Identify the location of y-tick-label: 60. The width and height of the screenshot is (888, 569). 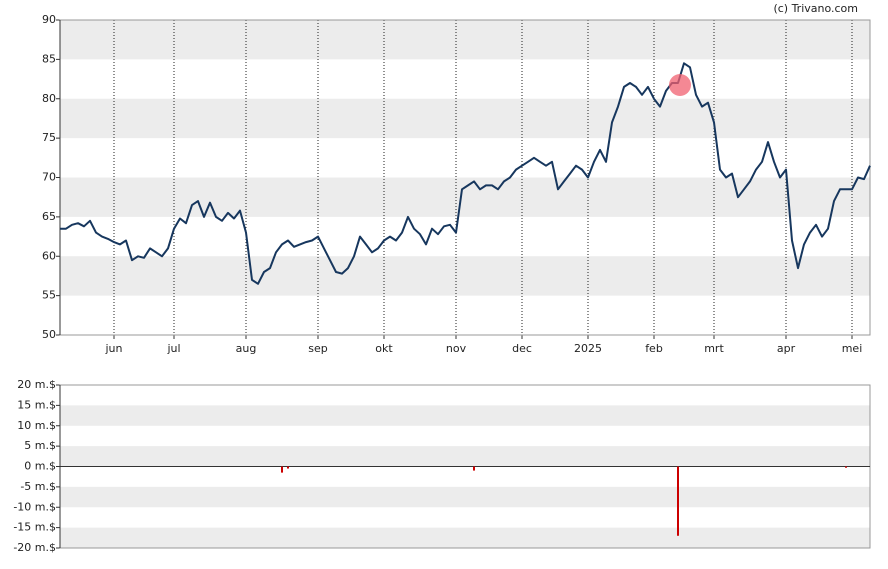
(49, 255).